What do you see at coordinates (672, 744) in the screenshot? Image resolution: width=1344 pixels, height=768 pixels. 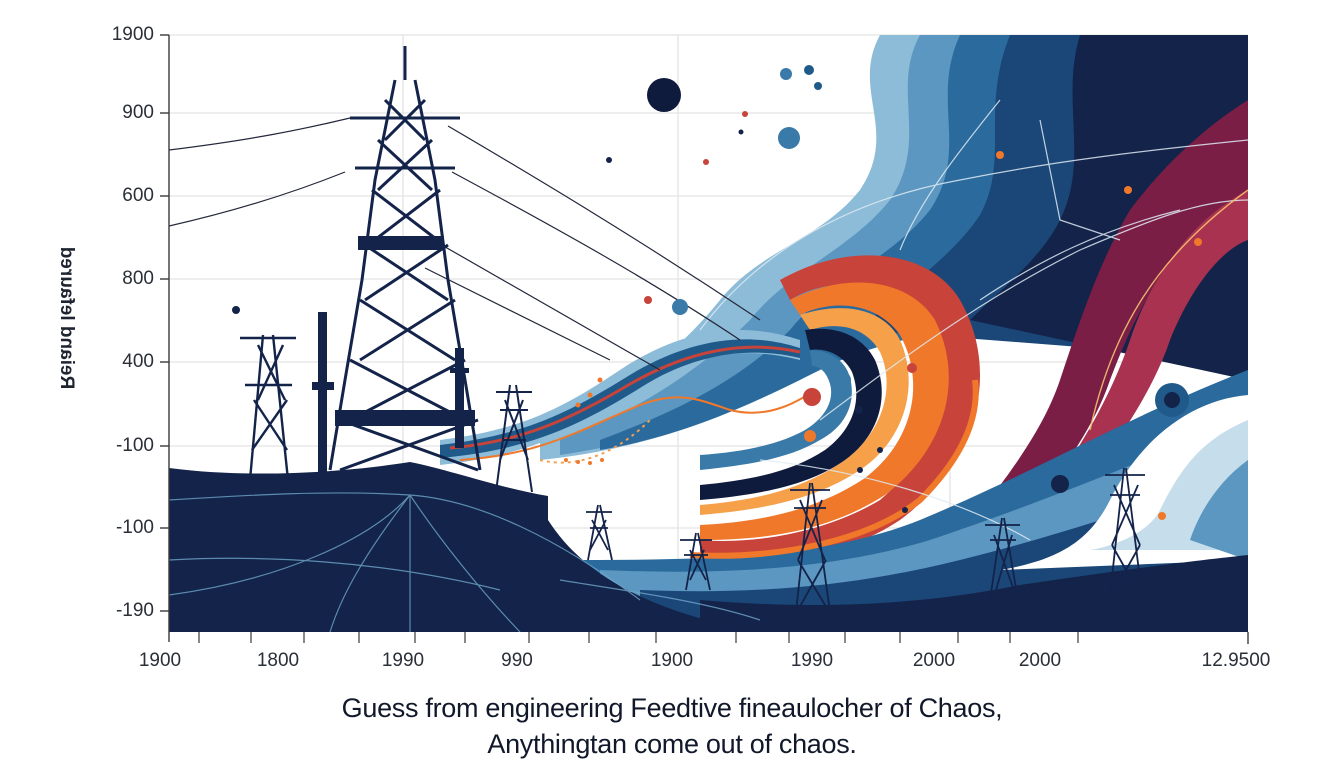 I see `caption-line-2: Anythingtan come out of chaos.` at bounding box center [672, 744].